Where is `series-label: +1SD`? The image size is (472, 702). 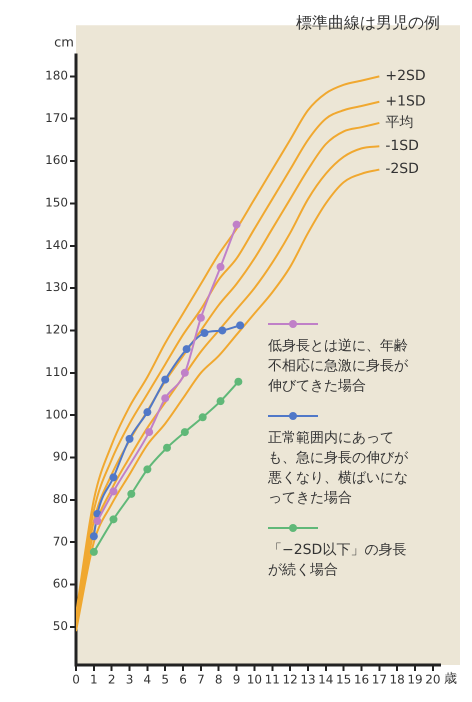
series-label: +1SD is located at coordinates (405, 101).